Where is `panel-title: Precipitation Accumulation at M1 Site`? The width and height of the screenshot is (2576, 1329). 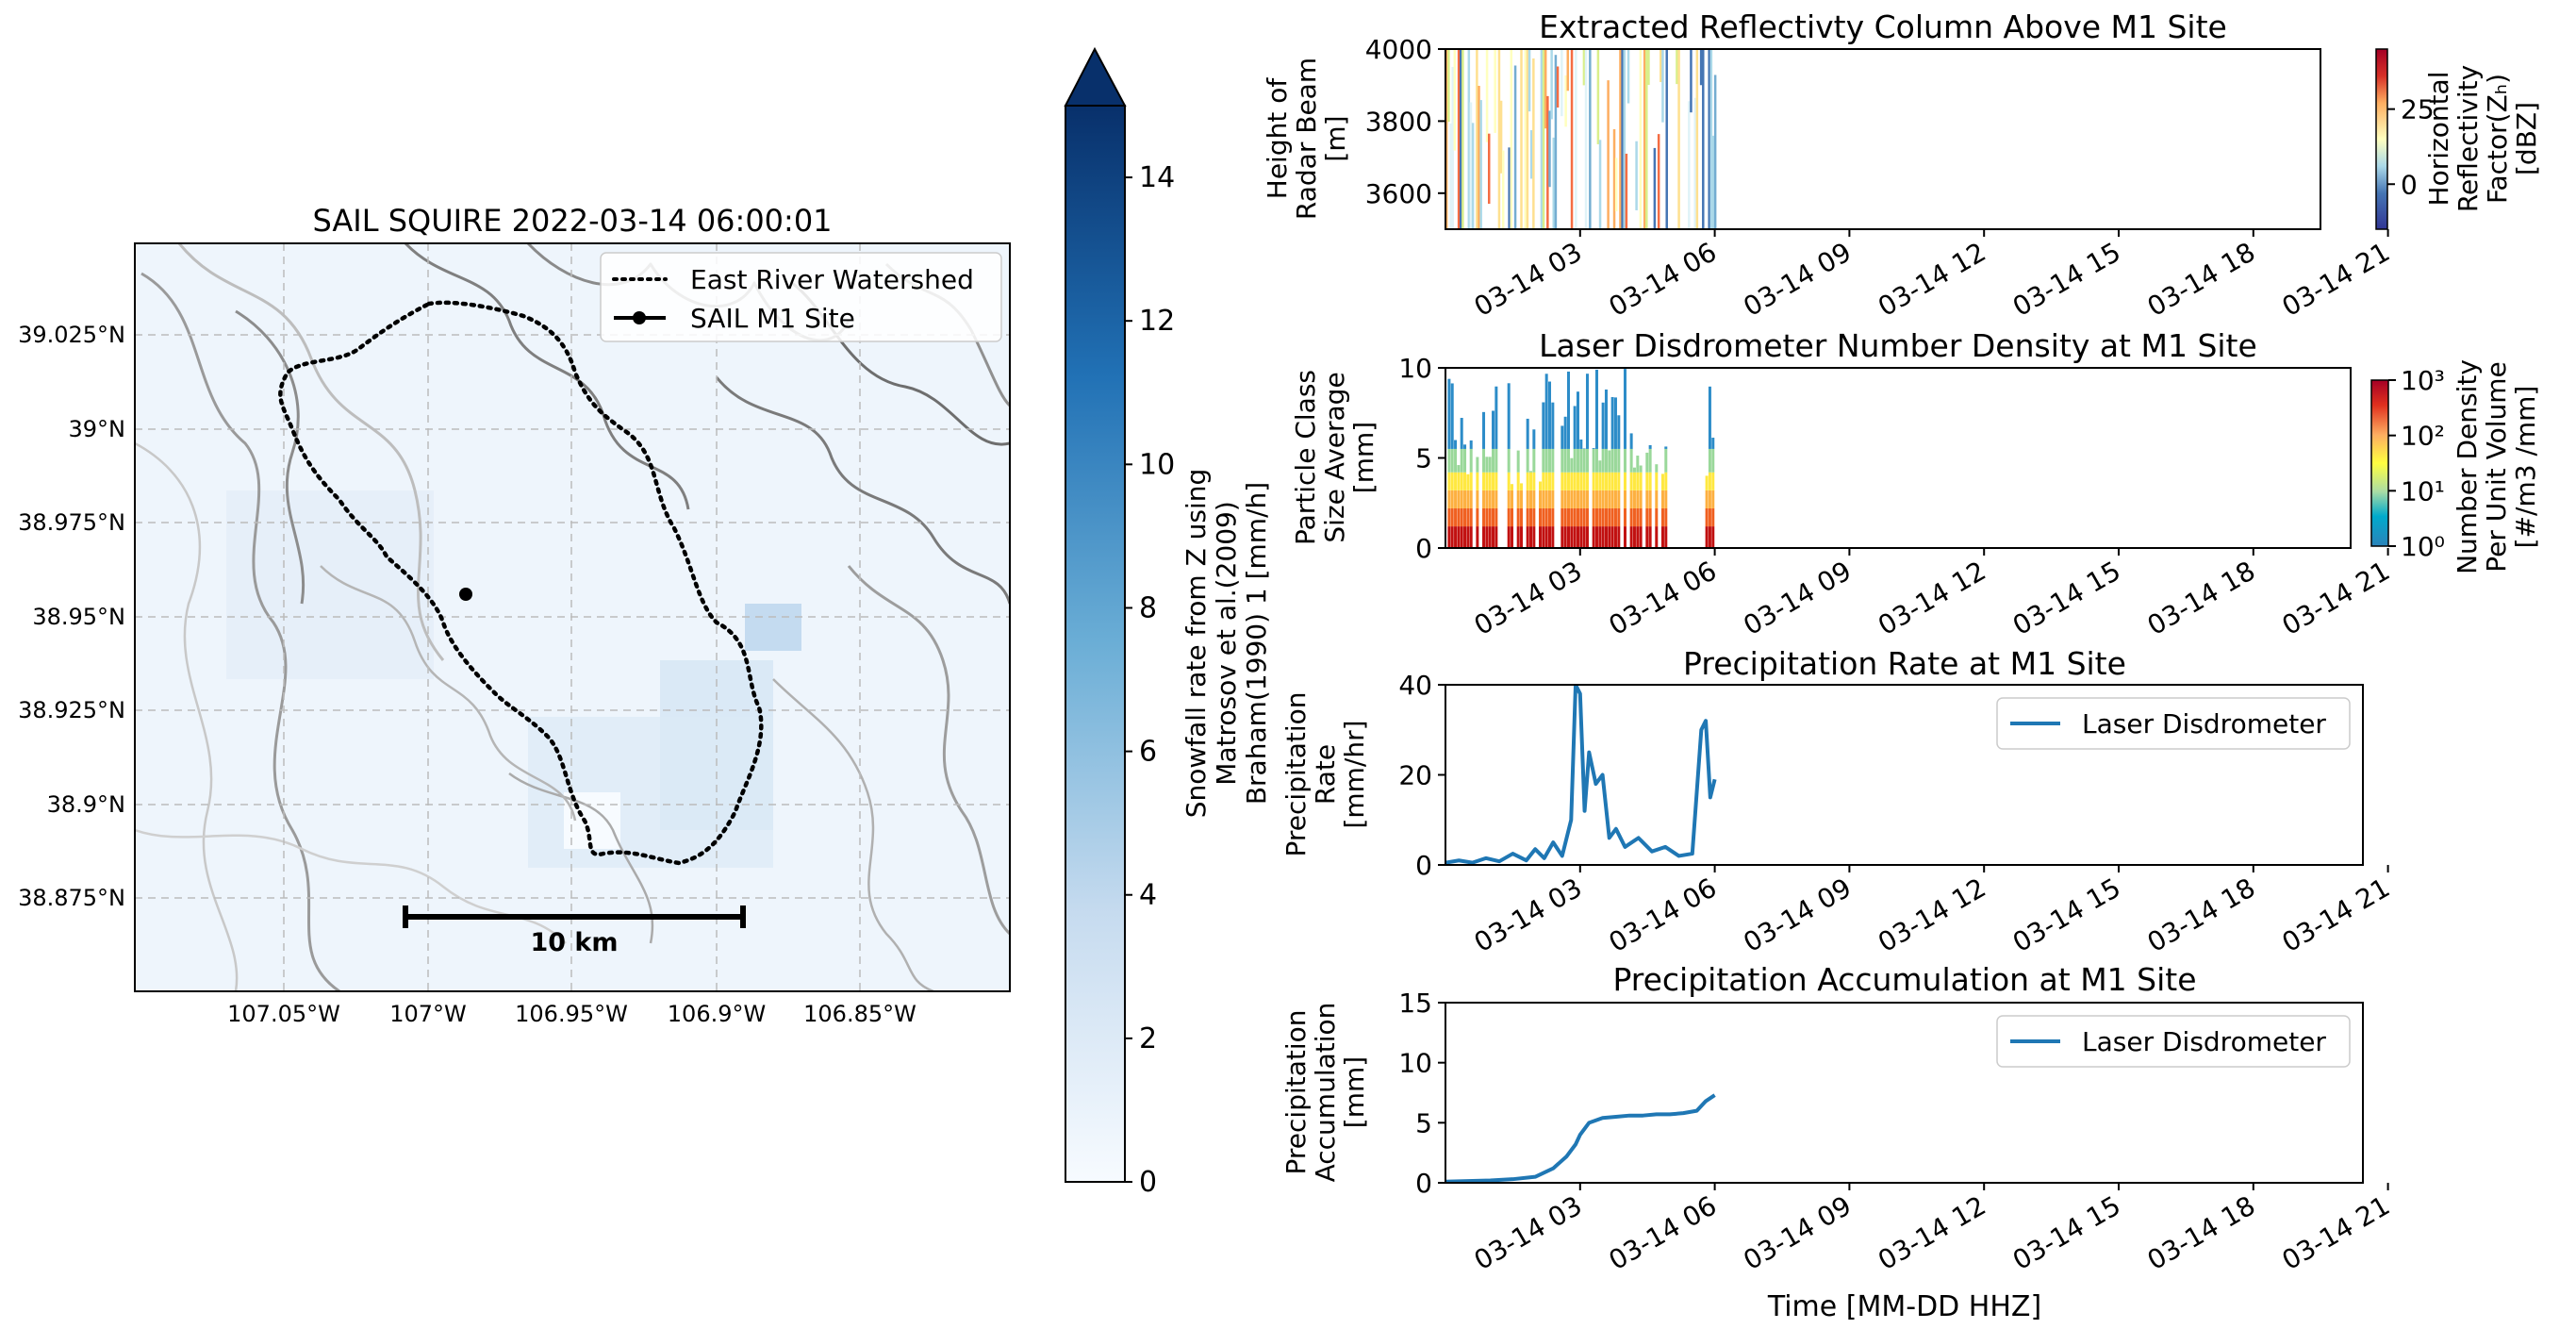 panel-title: Precipitation Accumulation at M1 Site is located at coordinates (1904, 979).